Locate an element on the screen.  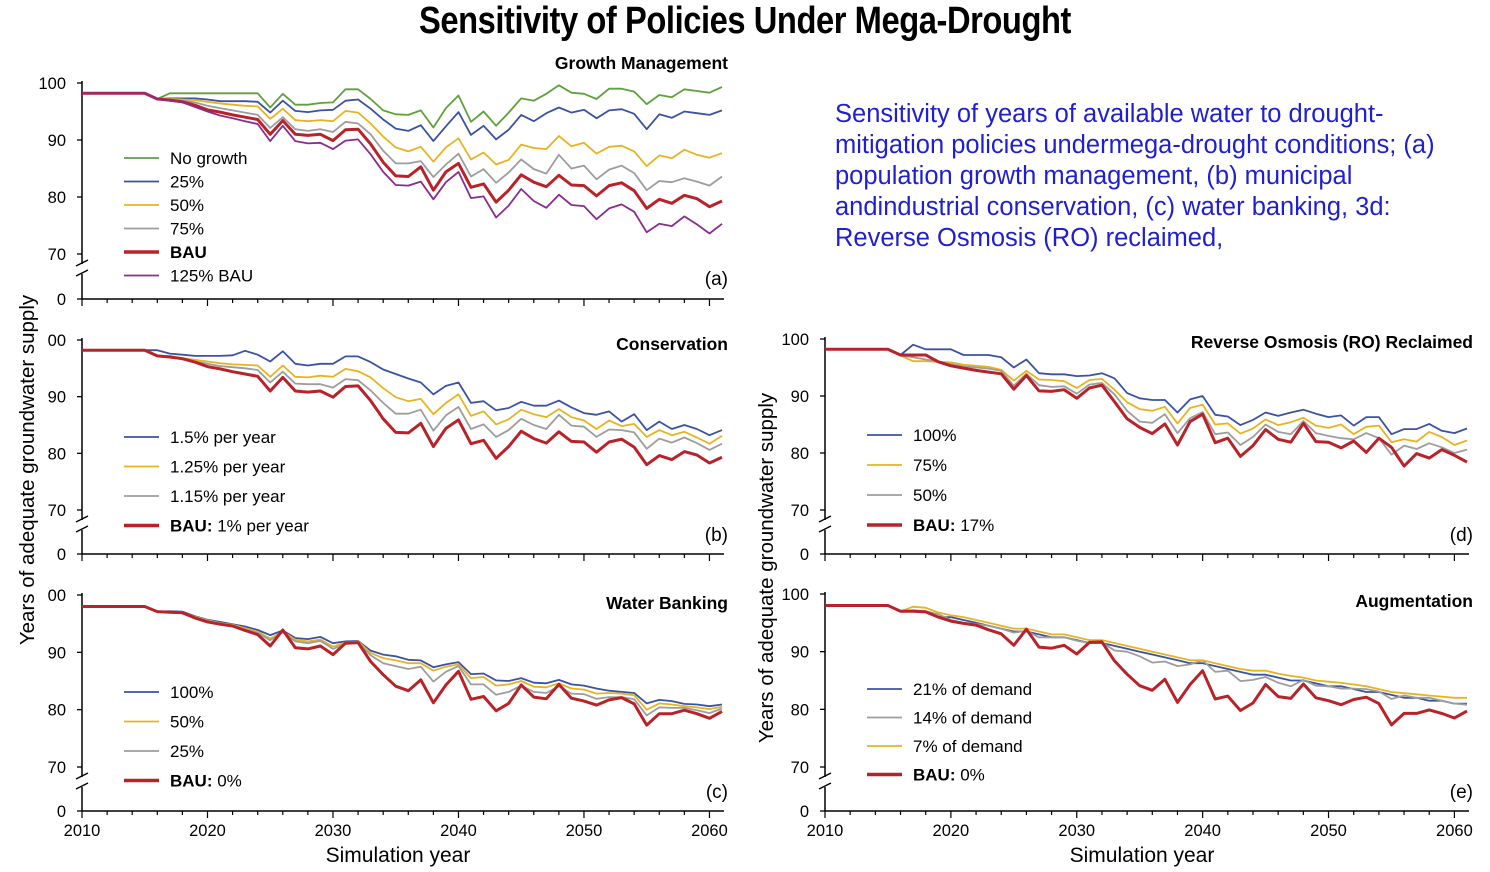
legend-label: 1.25% per year is located at coordinates (228, 467).